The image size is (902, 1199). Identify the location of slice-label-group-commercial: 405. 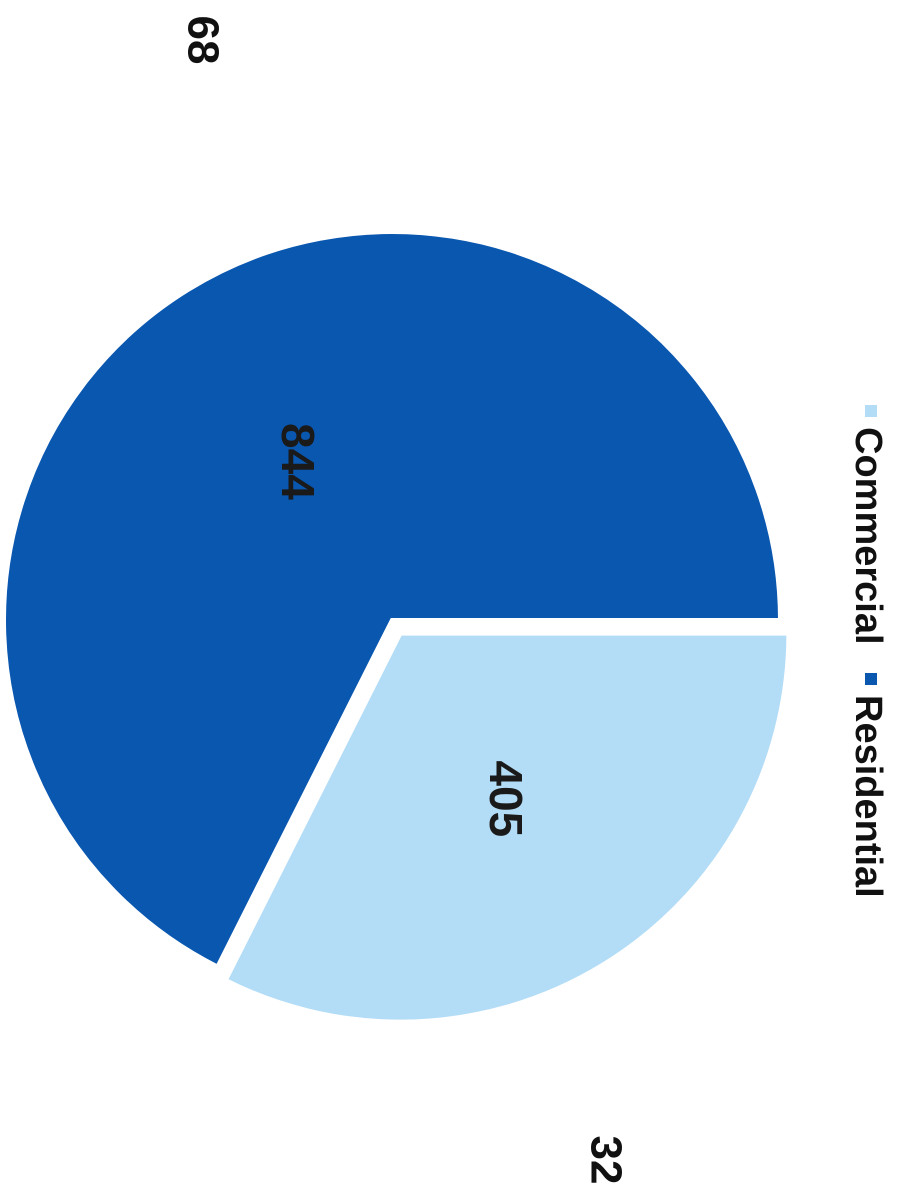
(506, 798).